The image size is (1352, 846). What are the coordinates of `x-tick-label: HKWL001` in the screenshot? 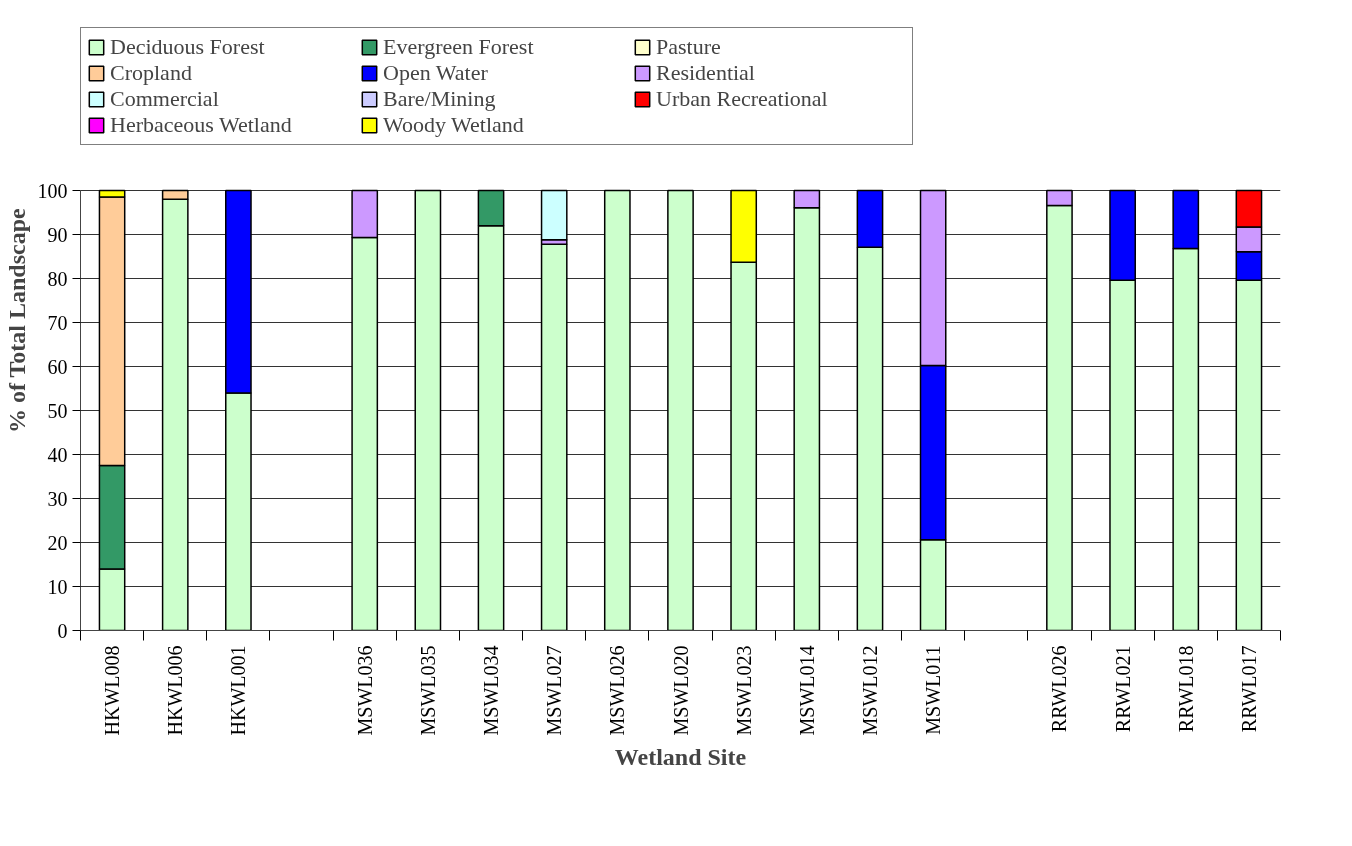 It's located at (238, 690).